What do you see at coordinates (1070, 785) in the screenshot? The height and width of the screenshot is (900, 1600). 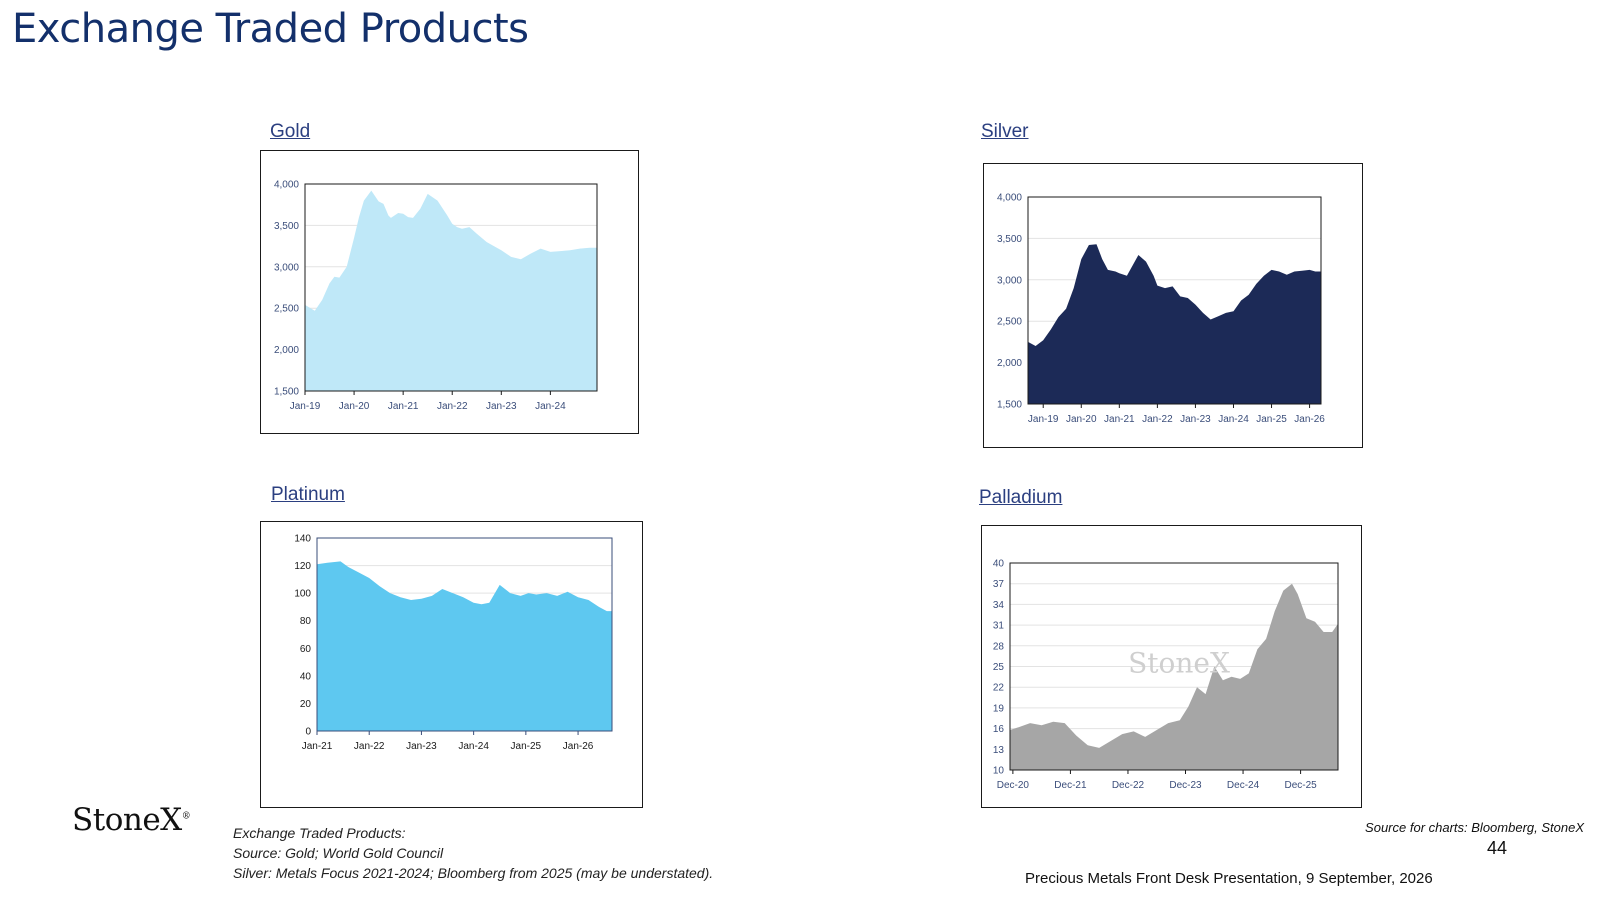 I see `x-tick-label: Dec-21` at bounding box center [1070, 785].